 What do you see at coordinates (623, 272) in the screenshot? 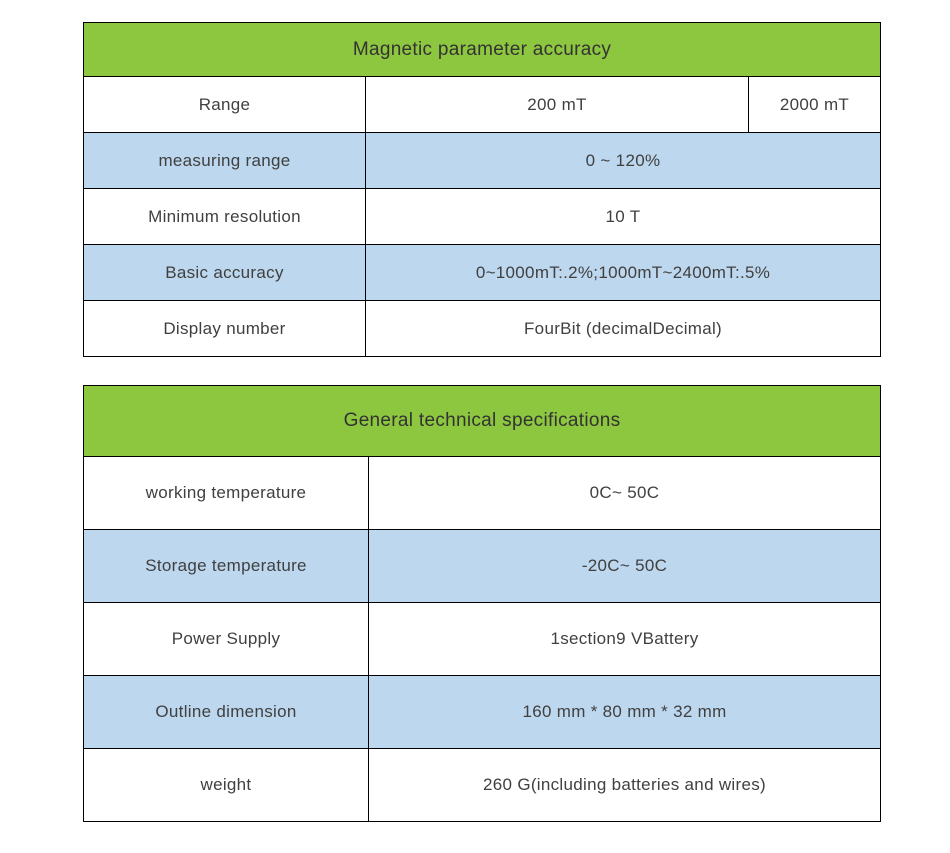
I see `row-value: 0~1000mT:.2%;1000mT~2400mT:.5%` at bounding box center [623, 272].